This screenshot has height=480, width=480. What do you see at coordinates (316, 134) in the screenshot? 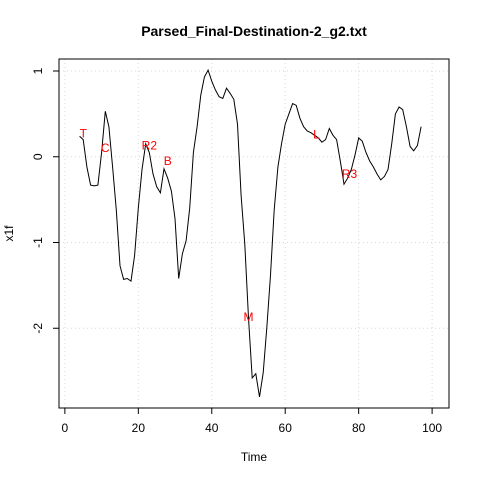
I see `annotation-label: L` at bounding box center [316, 134].